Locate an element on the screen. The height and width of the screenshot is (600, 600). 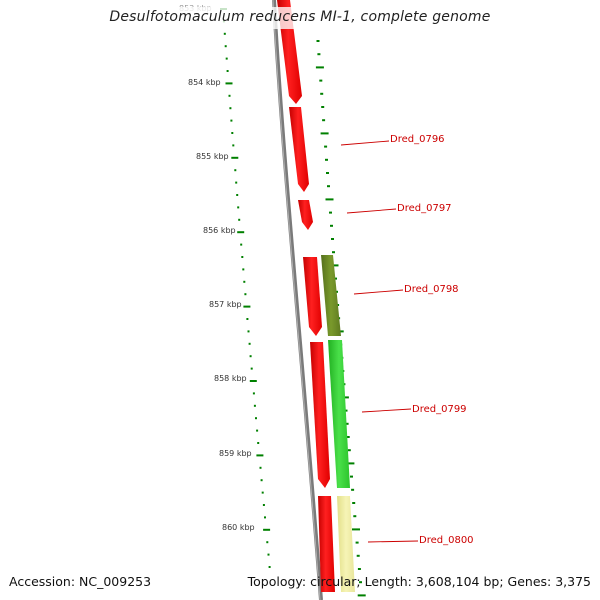
feature-track is located at coordinates (338, 423).